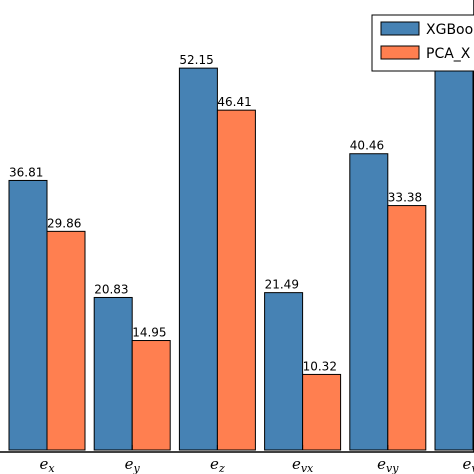  Describe the element at coordinates (388, 464) in the screenshot. I see `x-tick-label: evy` at that location.